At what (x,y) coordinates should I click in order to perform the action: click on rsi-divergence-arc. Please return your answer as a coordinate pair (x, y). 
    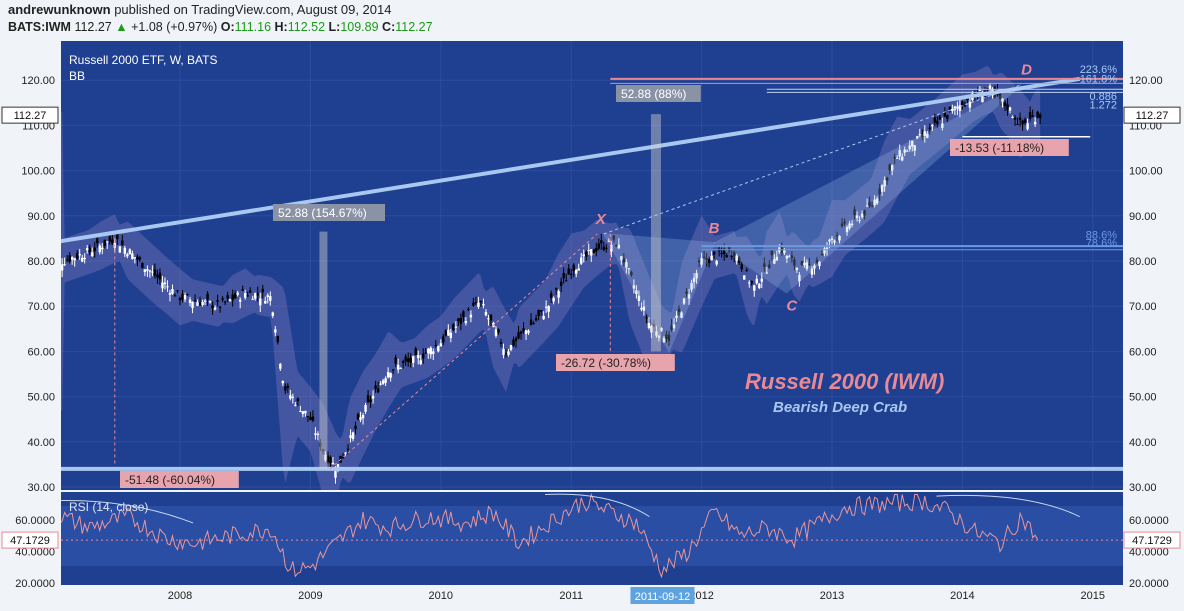
    Looking at the image, I should click on (1008, 506).